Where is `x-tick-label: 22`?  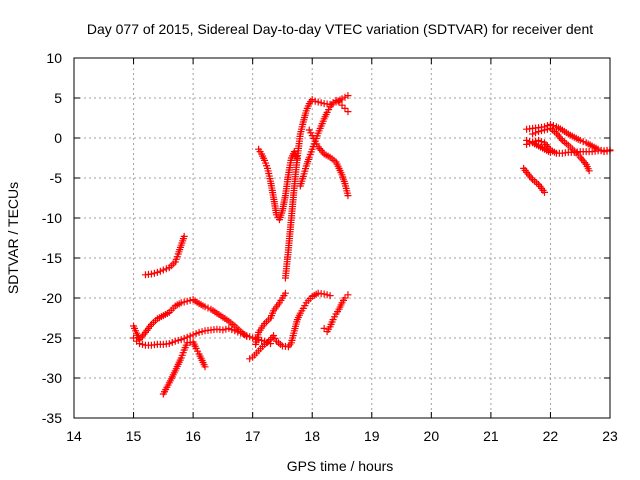 x-tick-label: 22 is located at coordinates (551, 436).